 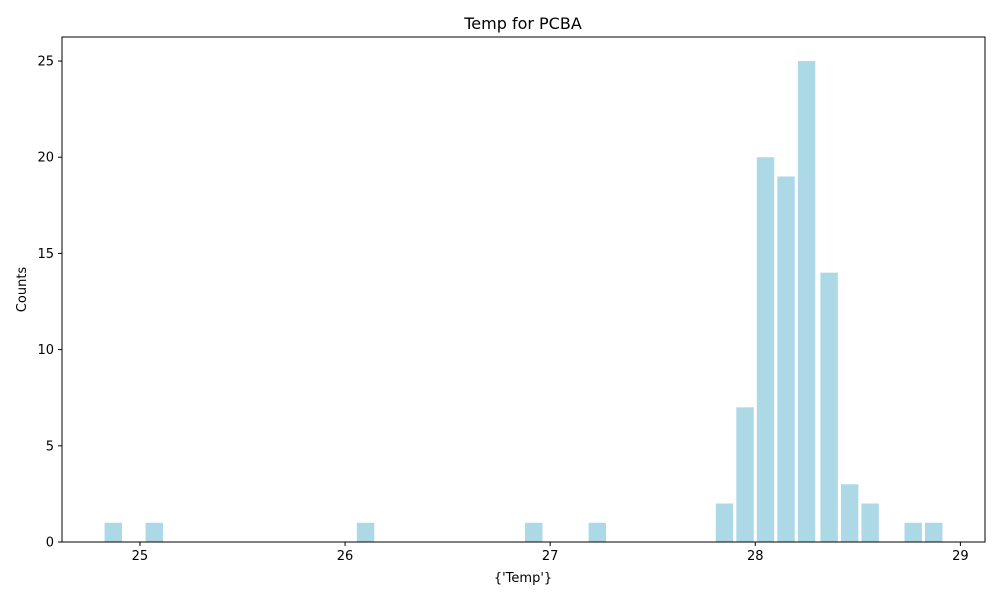 What do you see at coordinates (550, 556) in the screenshot?
I see `x-tick-label: 27` at bounding box center [550, 556].